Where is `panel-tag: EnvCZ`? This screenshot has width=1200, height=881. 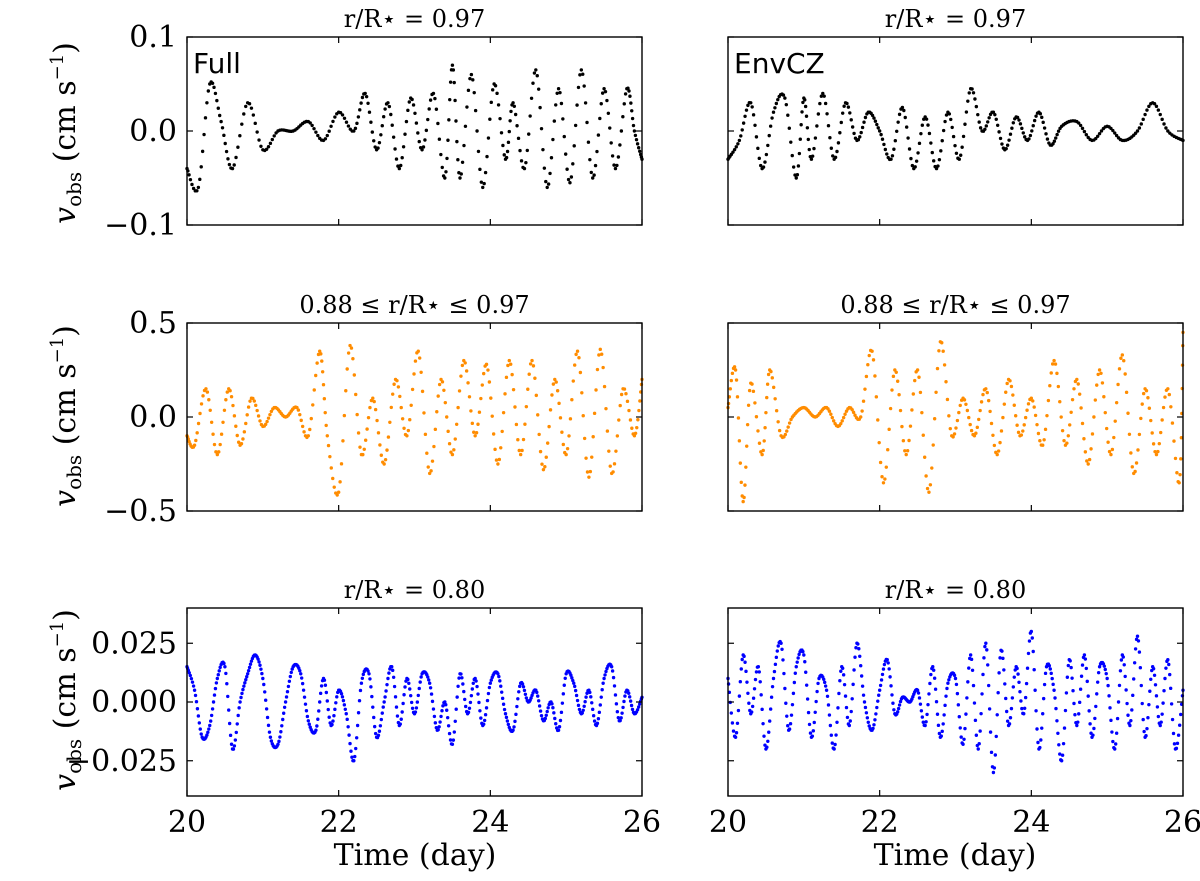 panel-tag: EnvCZ is located at coordinates (779, 63).